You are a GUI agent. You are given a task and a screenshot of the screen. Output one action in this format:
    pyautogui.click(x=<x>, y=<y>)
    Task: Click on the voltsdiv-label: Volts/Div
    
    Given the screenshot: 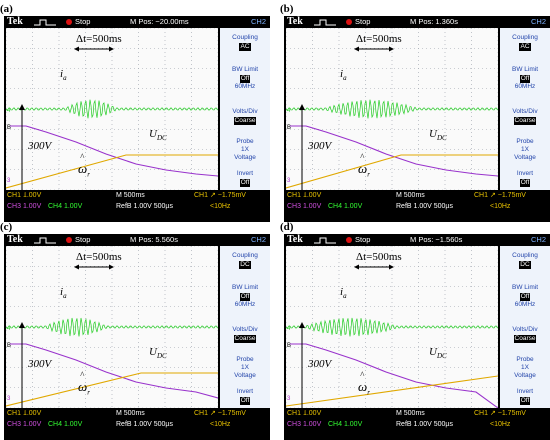 What is the action you would take?
    pyautogui.click(x=245, y=111)
    